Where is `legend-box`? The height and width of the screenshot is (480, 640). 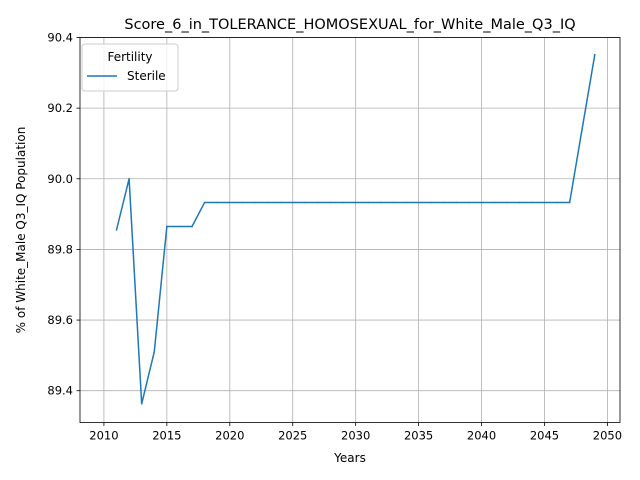
legend-box is located at coordinates (130, 67).